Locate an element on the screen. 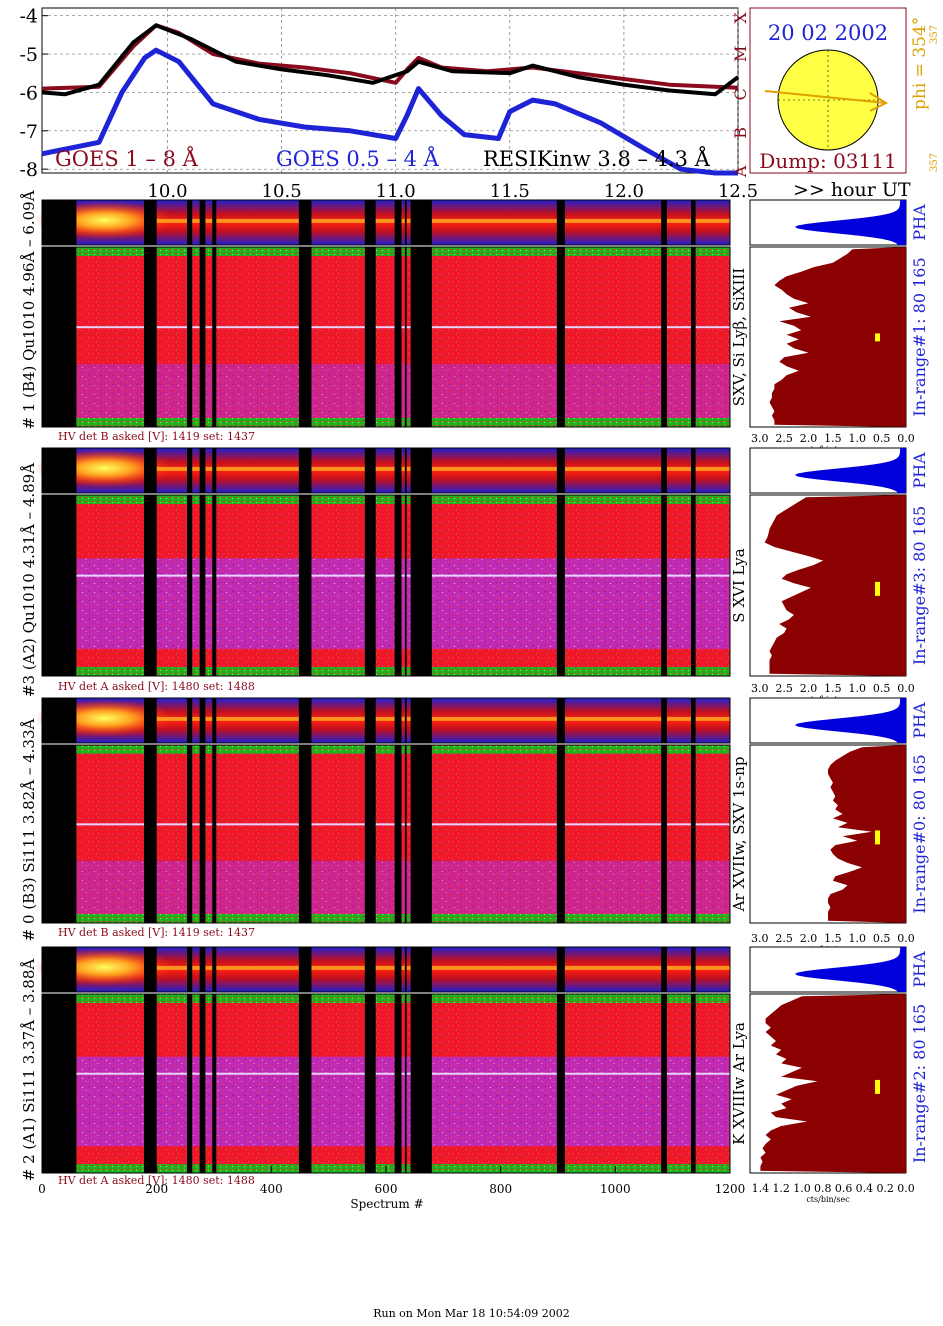 The height and width of the screenshot is (1326, 943). channel-label: #3 (A2) Qu1010 4.31Å – 4.89Å is located at coordinates (29, 580).